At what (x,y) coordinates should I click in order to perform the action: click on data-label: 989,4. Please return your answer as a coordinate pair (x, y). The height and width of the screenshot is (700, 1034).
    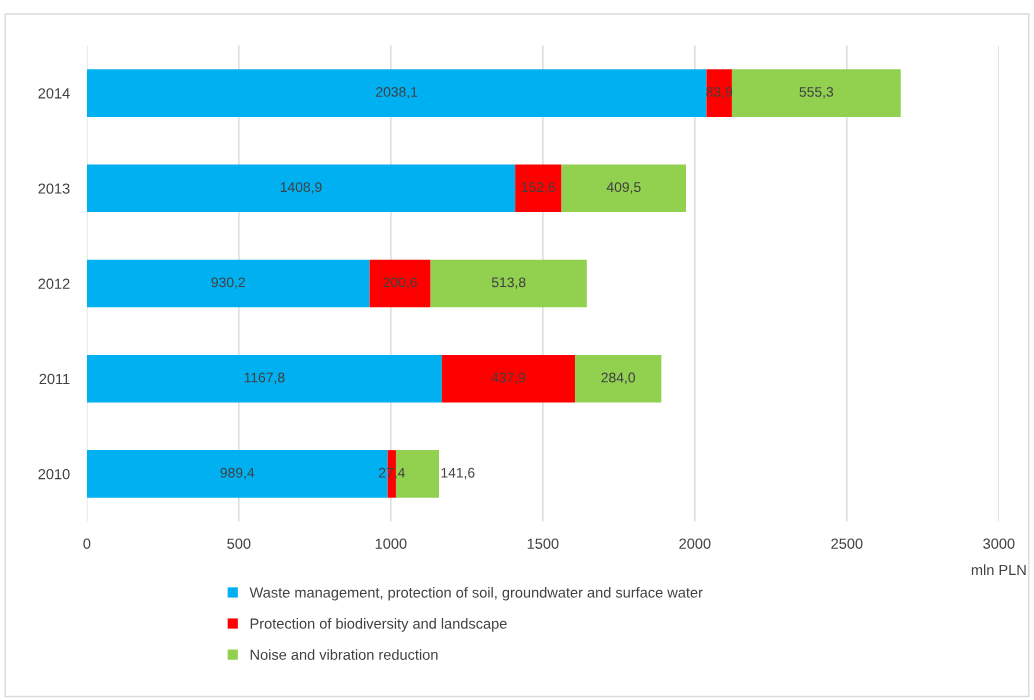
    Looking at the image, I should click on (237, 473).